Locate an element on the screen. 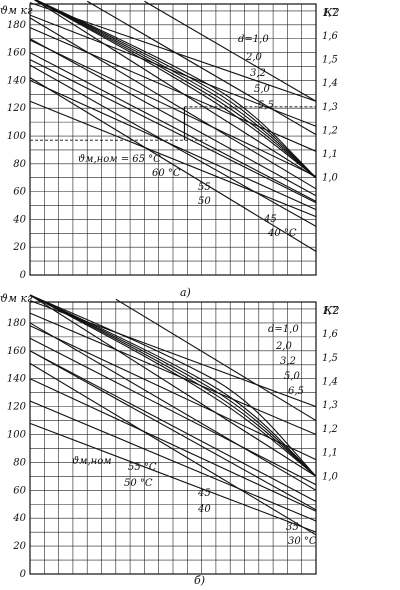 This screenshot has width=400, height=590. panel-a-right-tick-label: 1,1 is located at coordinates (330, 154).